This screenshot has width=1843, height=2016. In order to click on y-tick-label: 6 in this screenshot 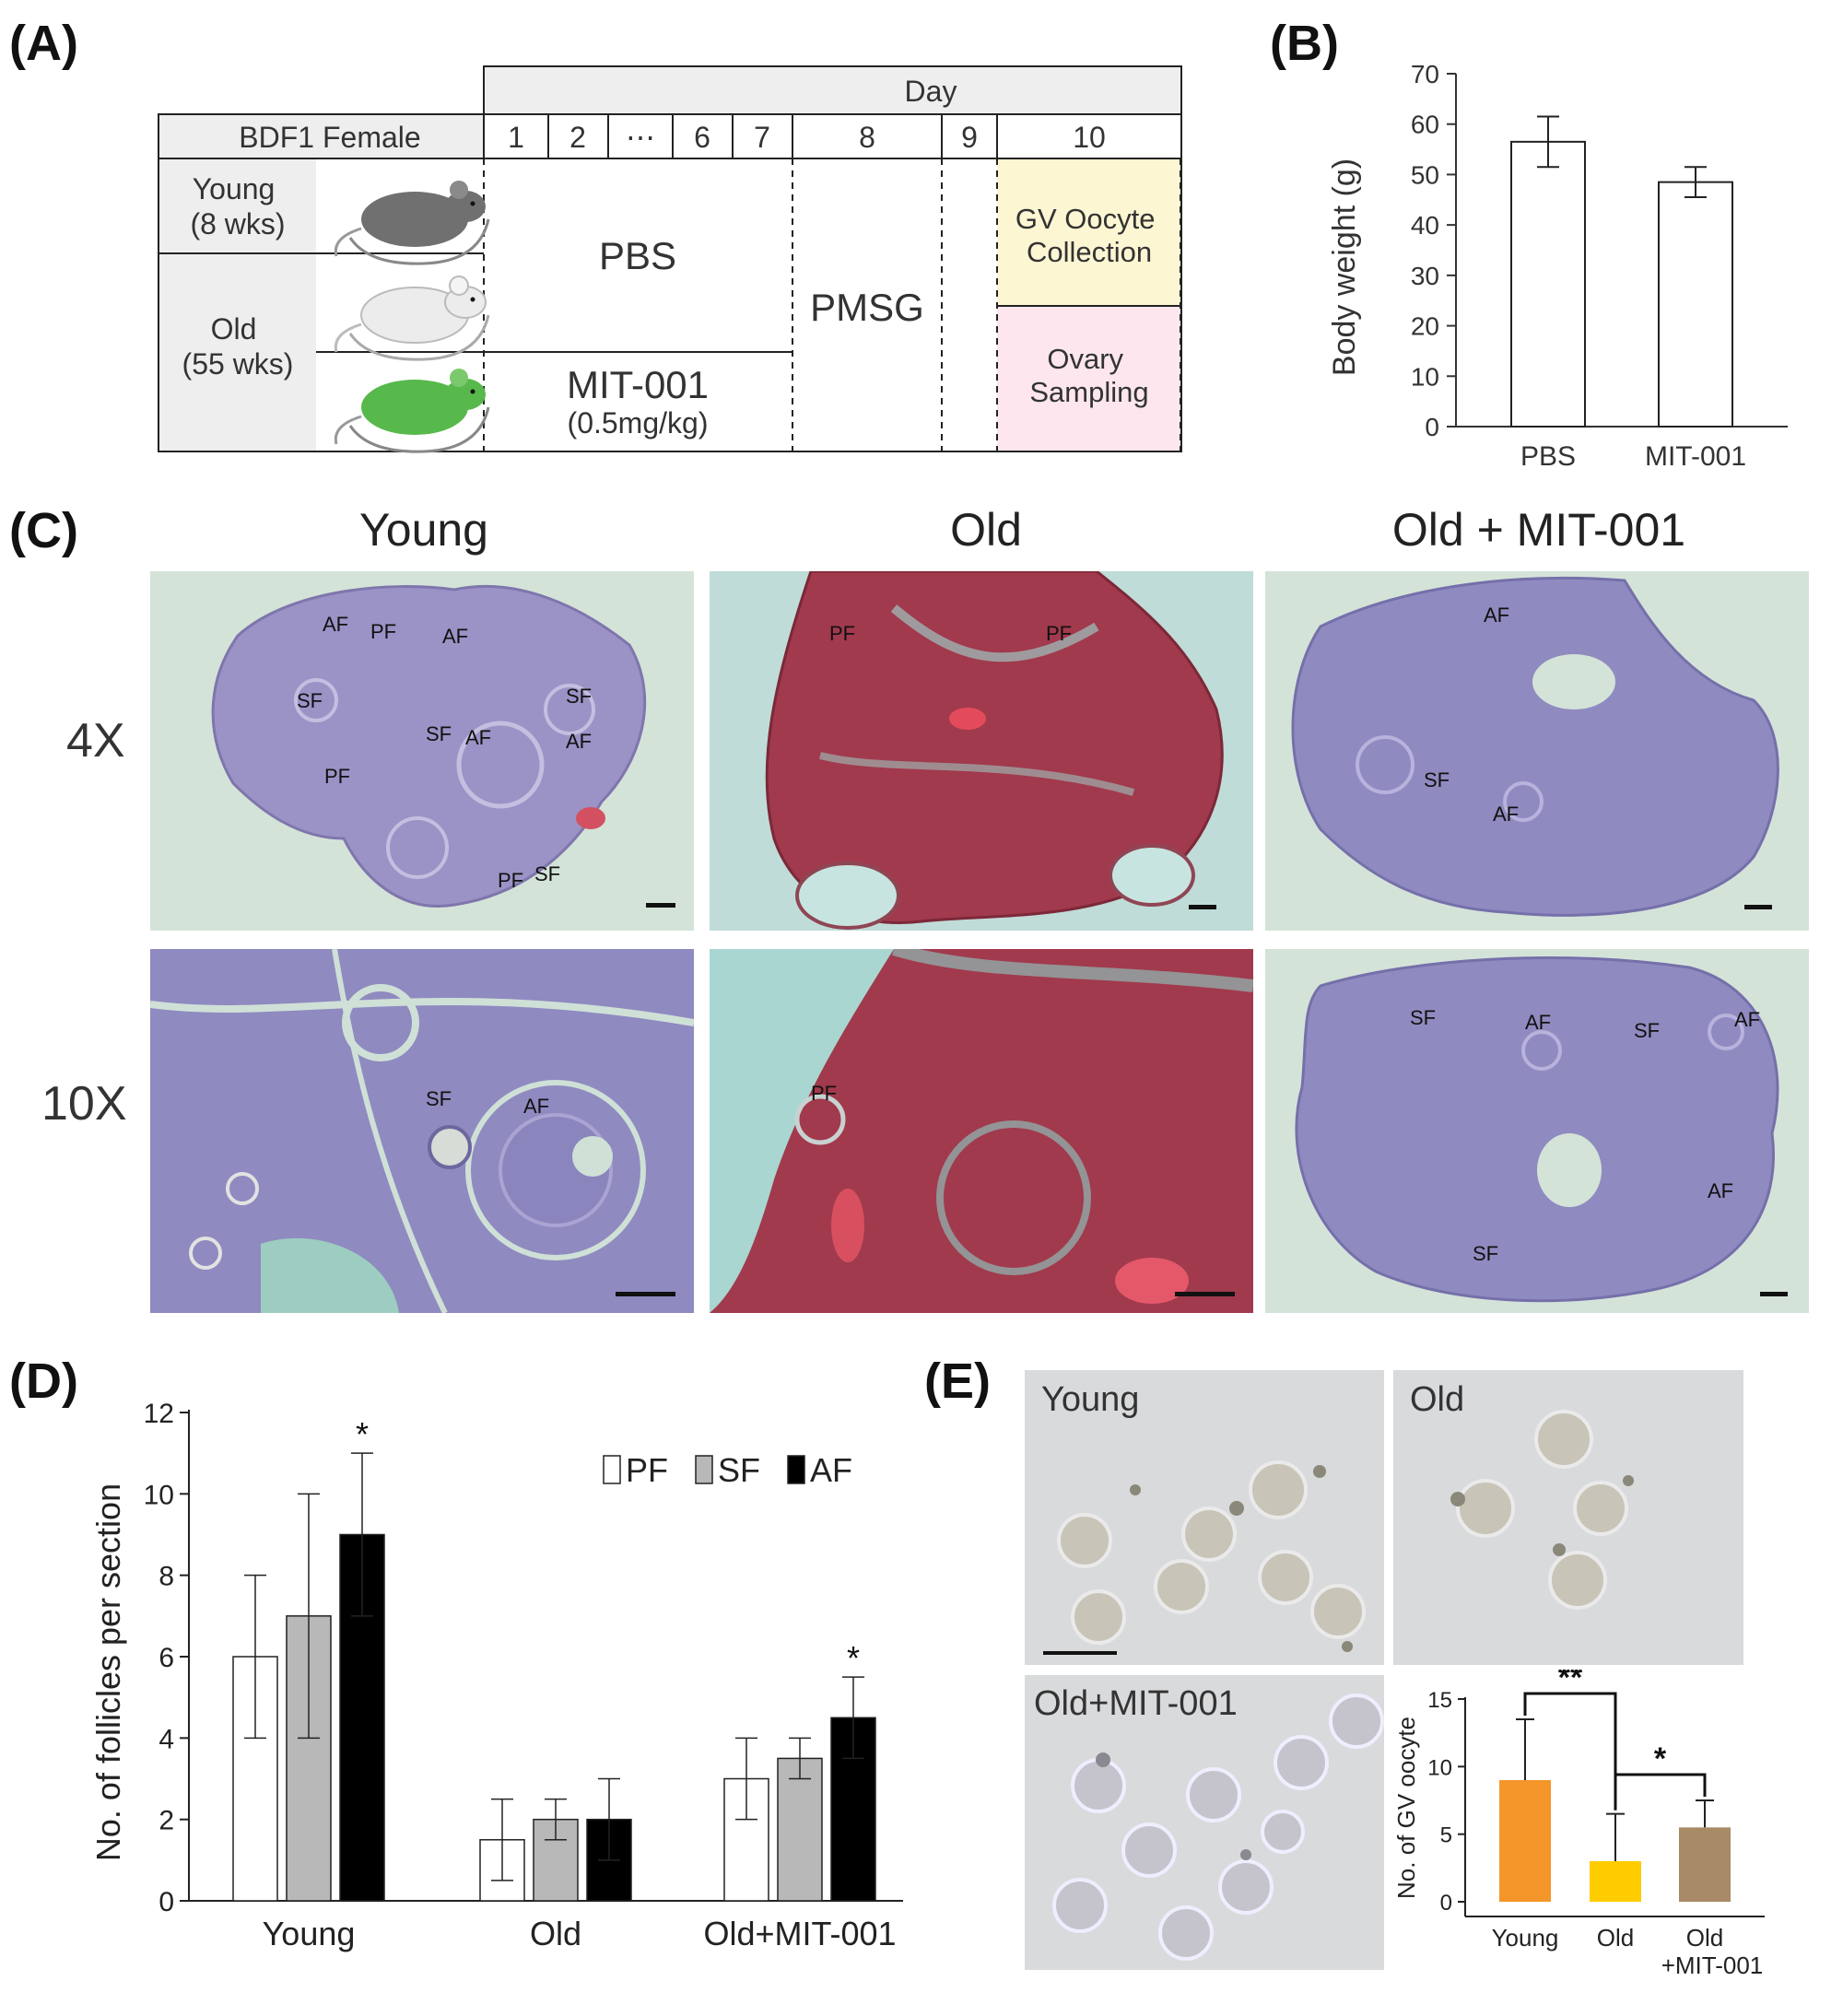, I will do `click(166, 1658)`.